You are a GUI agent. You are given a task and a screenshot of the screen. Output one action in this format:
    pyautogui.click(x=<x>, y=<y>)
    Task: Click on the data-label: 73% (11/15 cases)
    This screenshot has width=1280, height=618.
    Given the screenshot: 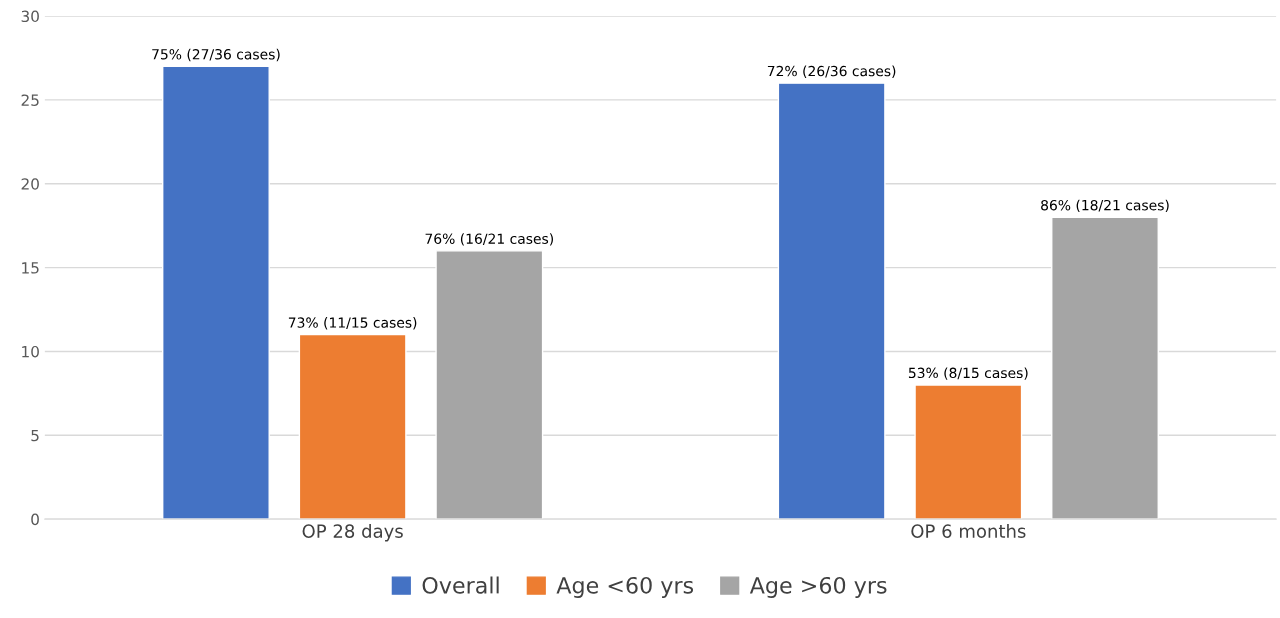 What is the action you would take?
    pyautogui.click(x=352, y=323)
    